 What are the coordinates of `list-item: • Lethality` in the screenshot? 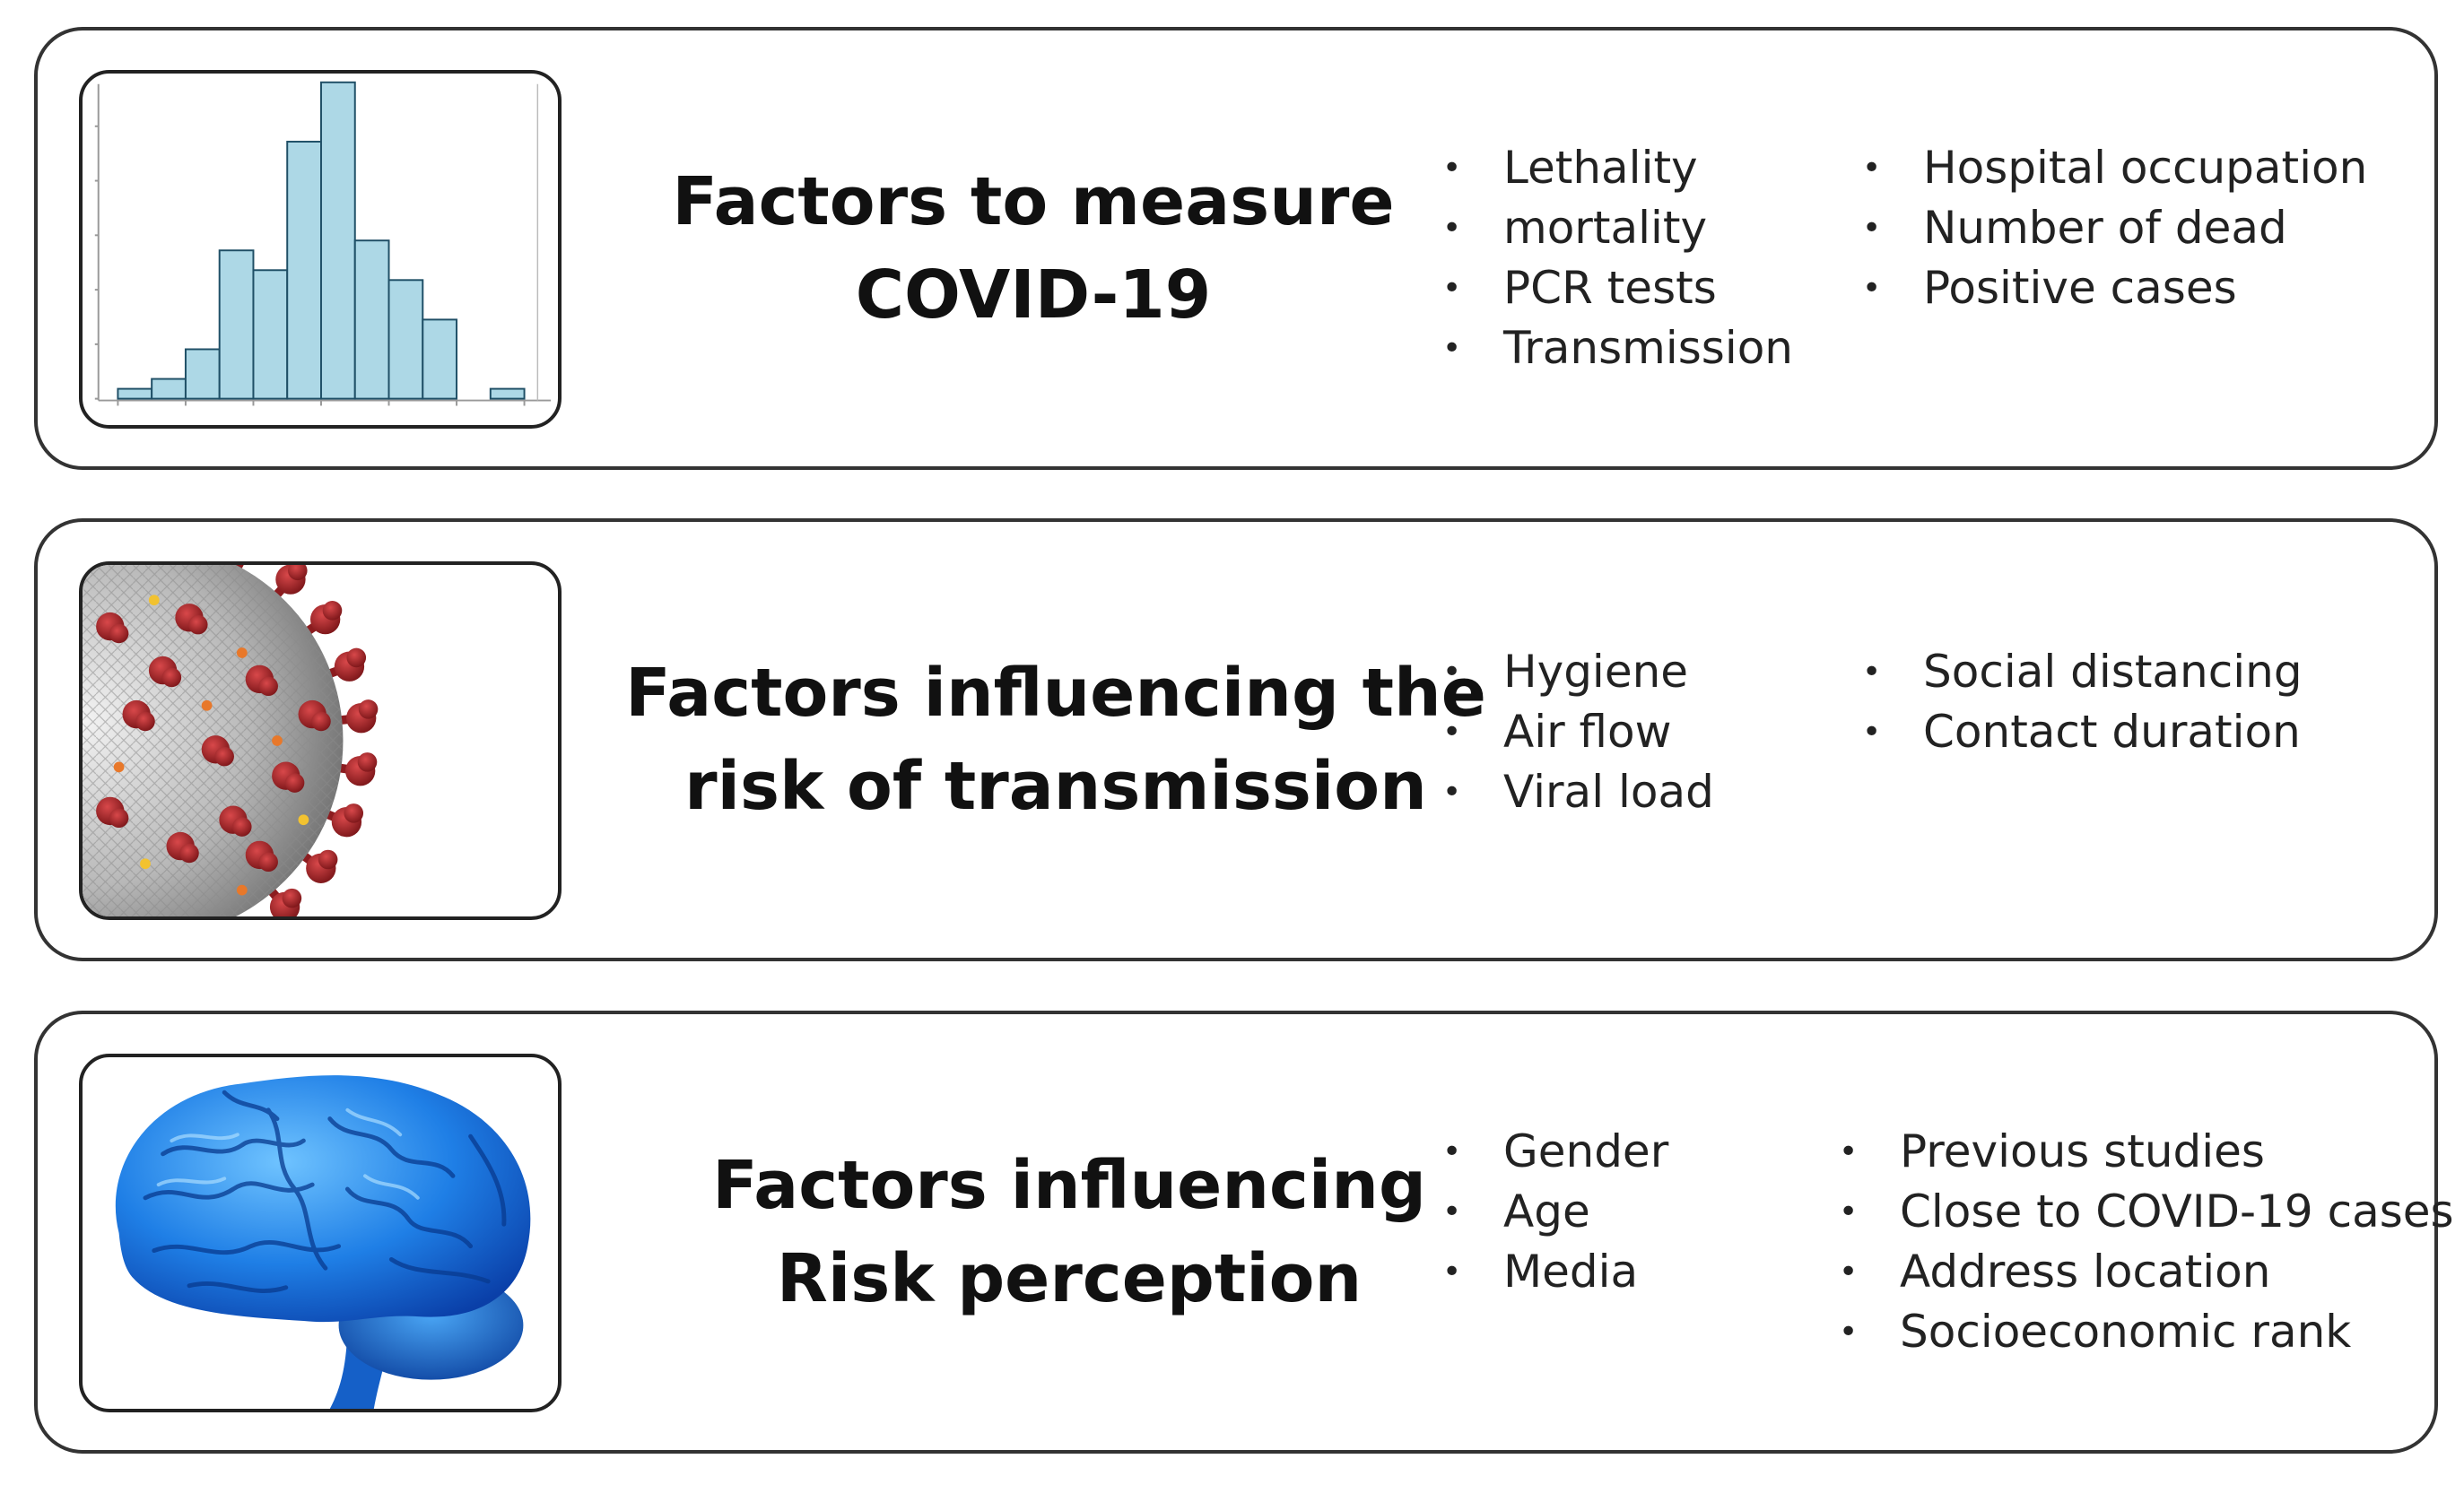 It's located at (1617, 168).